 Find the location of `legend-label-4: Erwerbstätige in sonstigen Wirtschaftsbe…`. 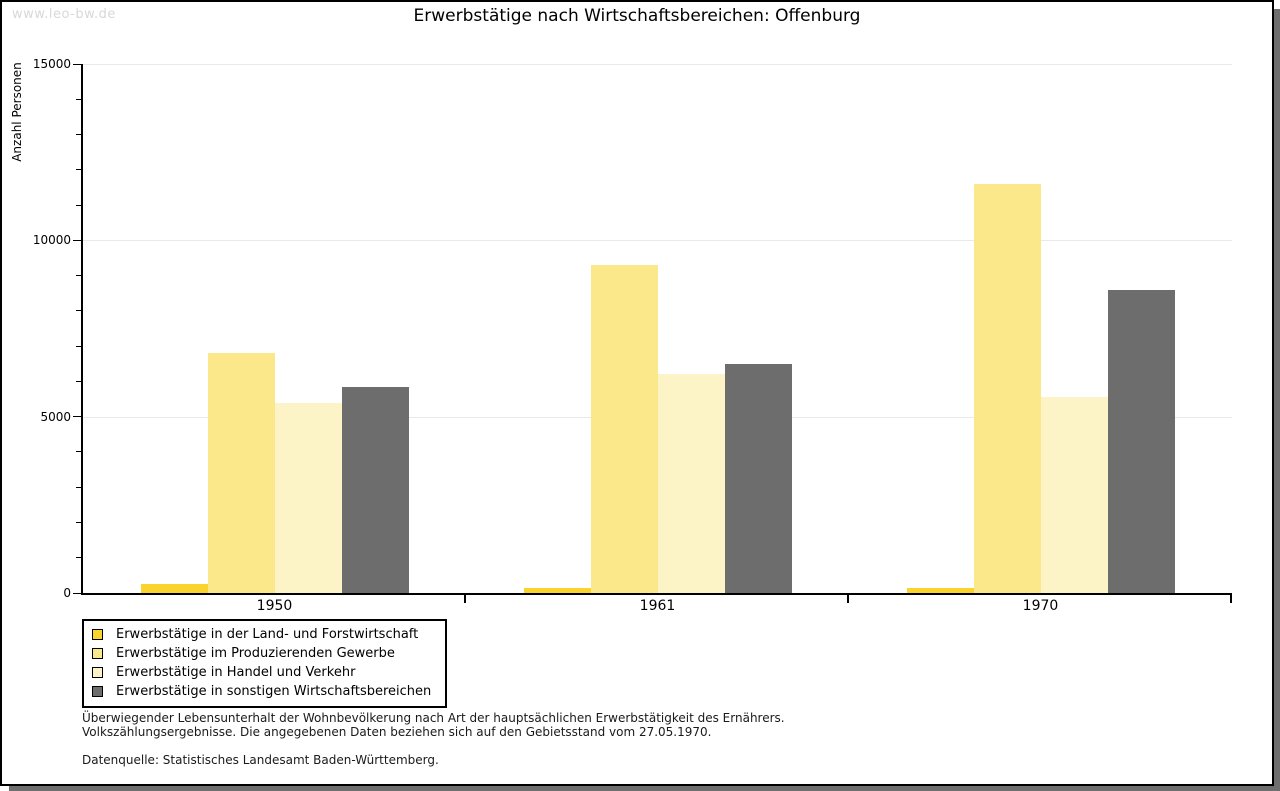

legend-label-4: Erwerbstätige in sonstigen Wirtschaftsbe… is located at coordinates (274, 691).